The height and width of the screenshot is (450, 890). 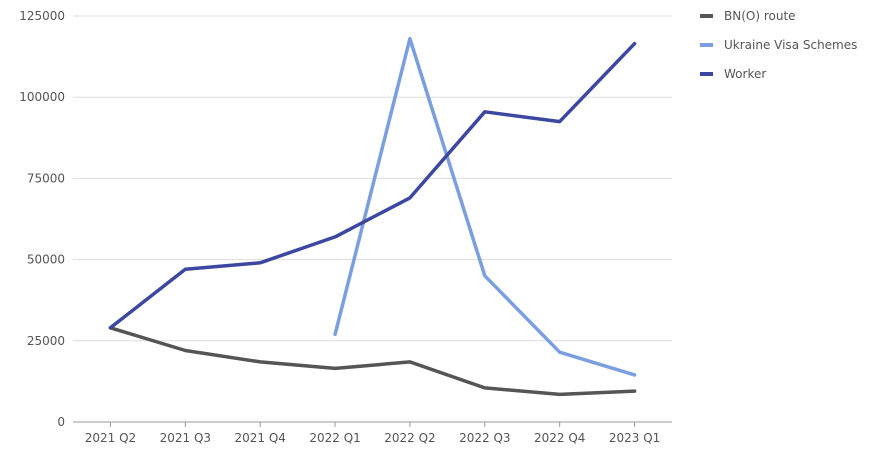 I want to click on y-tick-label: 50000, so click(x=46, y=260).